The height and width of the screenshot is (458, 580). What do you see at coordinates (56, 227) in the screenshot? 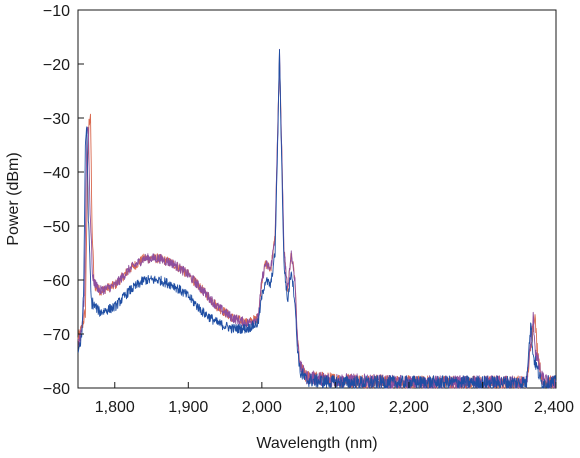
I see `y-tick-label: −50` at bounding box center [56, 227].